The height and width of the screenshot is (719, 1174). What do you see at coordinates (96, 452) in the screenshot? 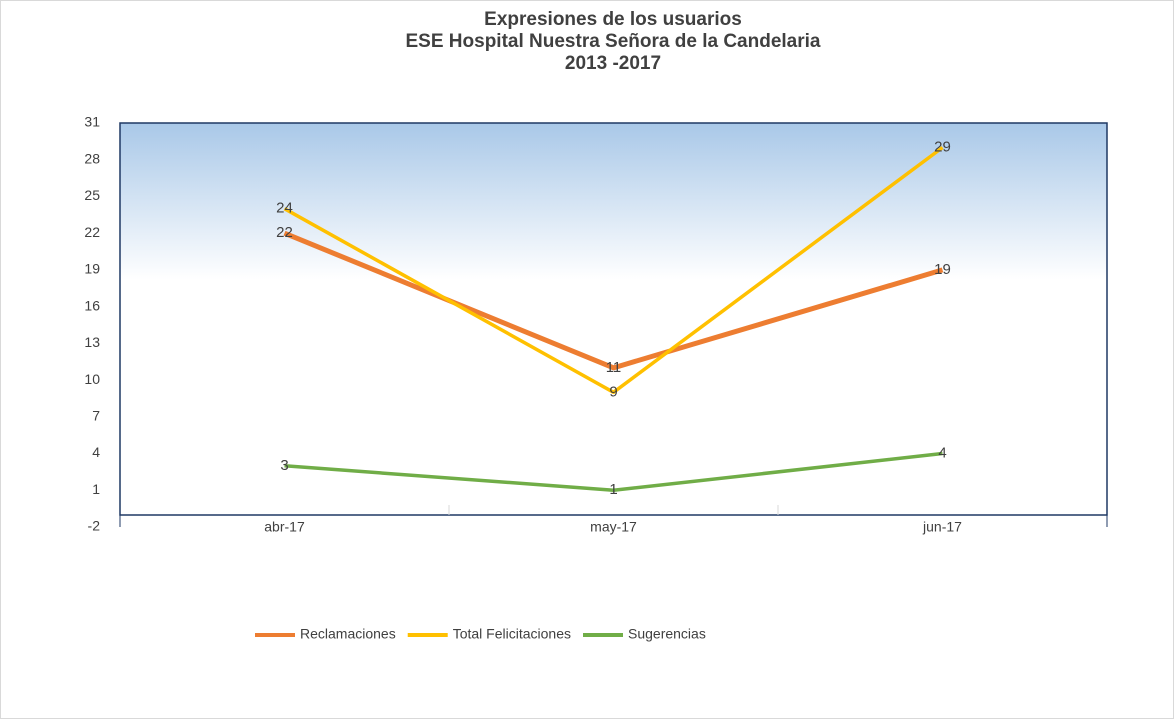
I see `y-tick-label: 4` at bounding box center [96, 452].